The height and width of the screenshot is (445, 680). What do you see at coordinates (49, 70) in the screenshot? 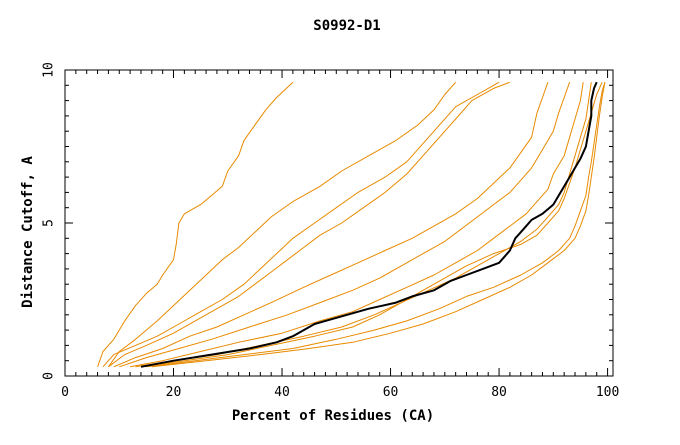
I see `y-tick-label: 10` at bounding box center [49, 70].